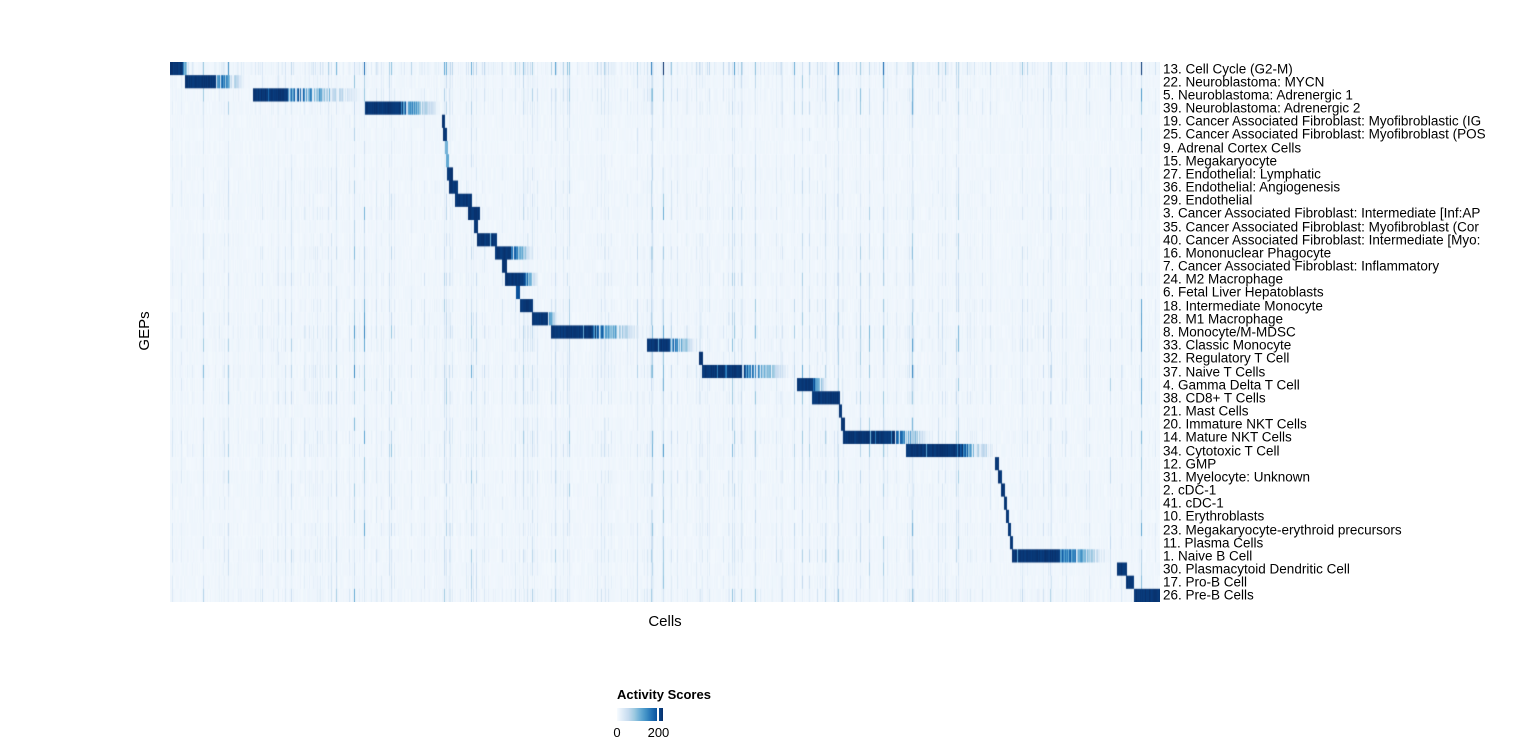  What do you see at coordinates (1223, 279) in the screenshot?
I see `row-label: 24. M2 Macrophage` at bounding box center [1223, 279].